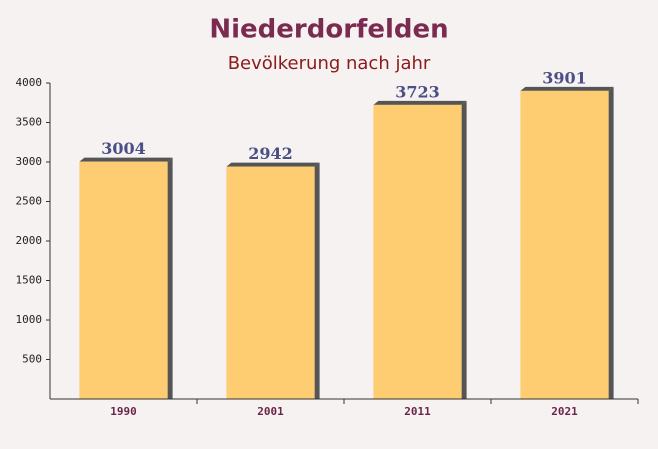  What do you see at coordinates (328, 30) in the screenshot?
I see `chart-title: Niederdorfelden` at bounding box center [328, 30].